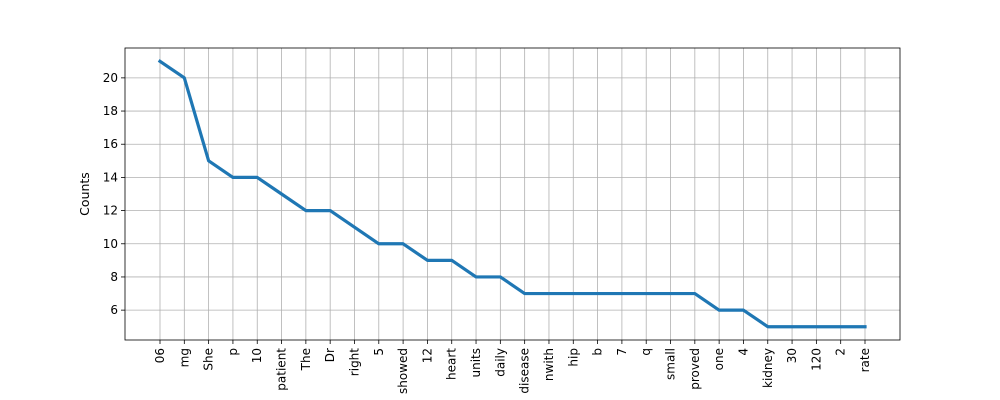  Describe the element at coordinates (768, 368) in the screenshot. I see `x-tick-label: kidney` at that location.